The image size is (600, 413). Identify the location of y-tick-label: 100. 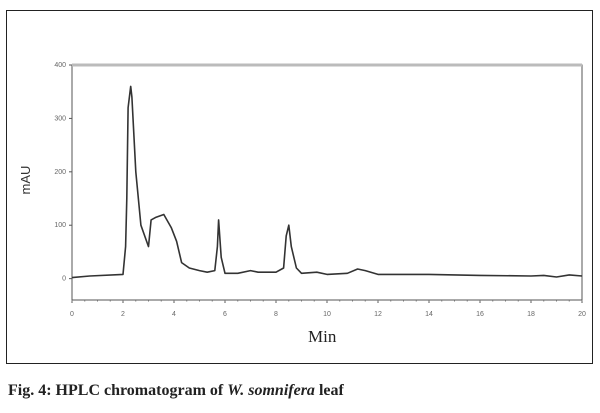
(60, 225).